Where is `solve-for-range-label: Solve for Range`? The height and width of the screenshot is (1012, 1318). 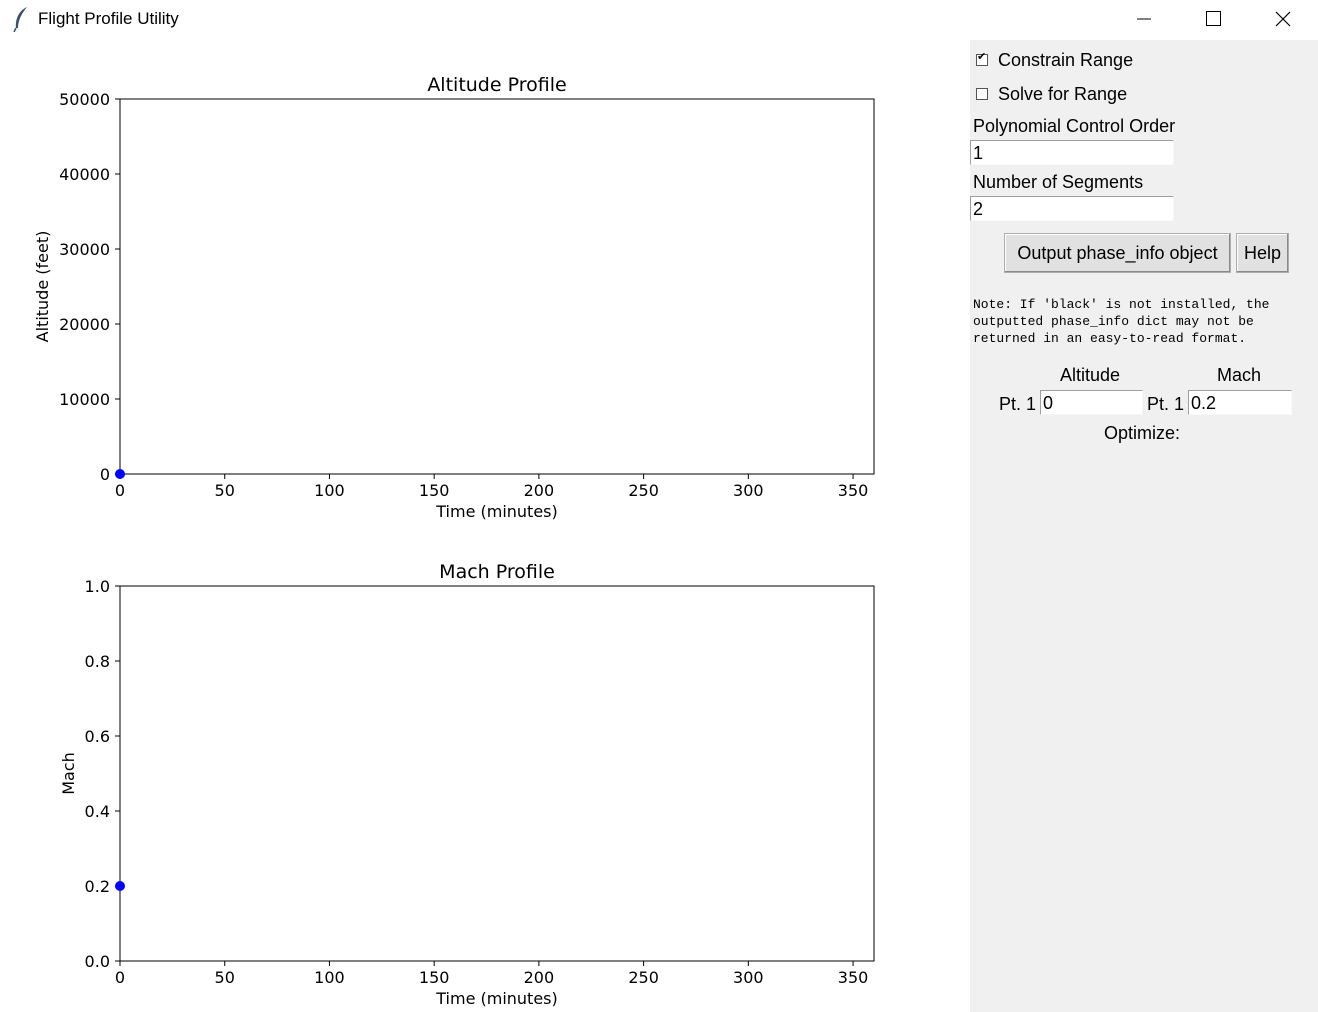 solve-for-range-label: Solve for Range is located at coordinates (1063, 93).